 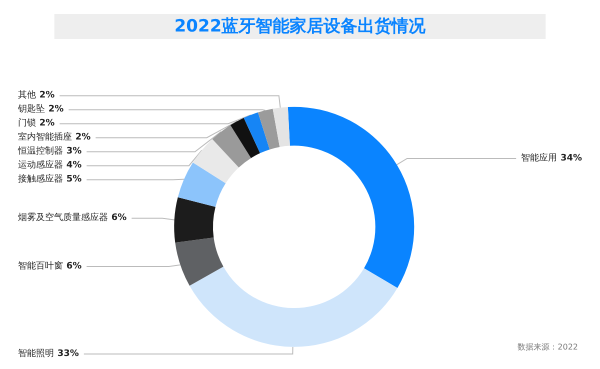 What do you see at coordinates (68, 354) in the screenshot?
I see `data-label: 33%` at bounding box center [68, 354].